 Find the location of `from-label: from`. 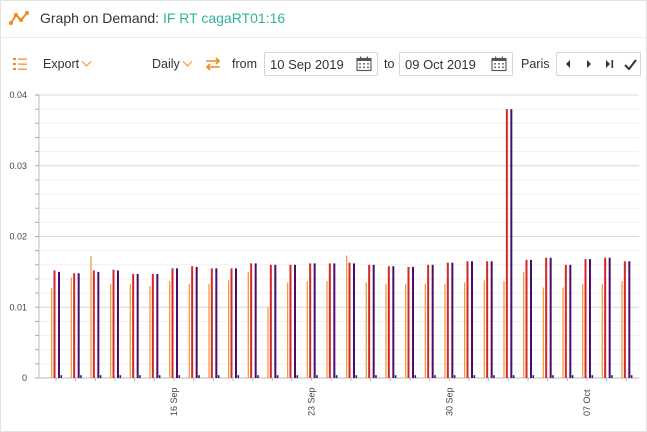

from-label: from is located at coordinates (244, 64).